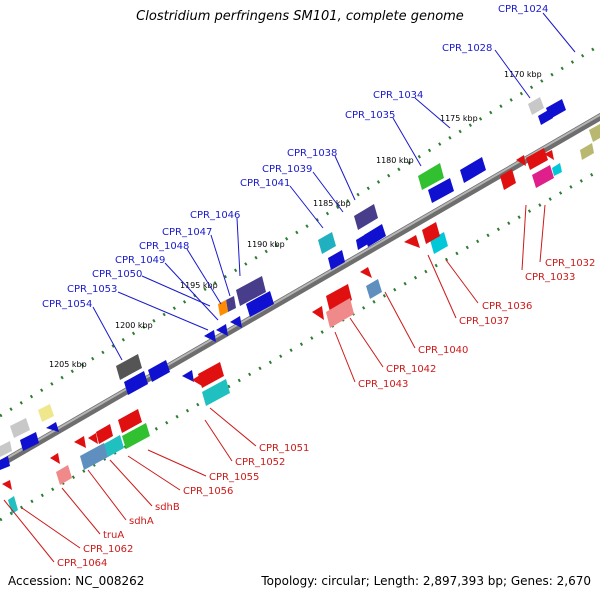  What do you see at coordinates (484, 321) in the screenshot?
I see `gene-label: CPR_1037` at bounding box center [484, 321].